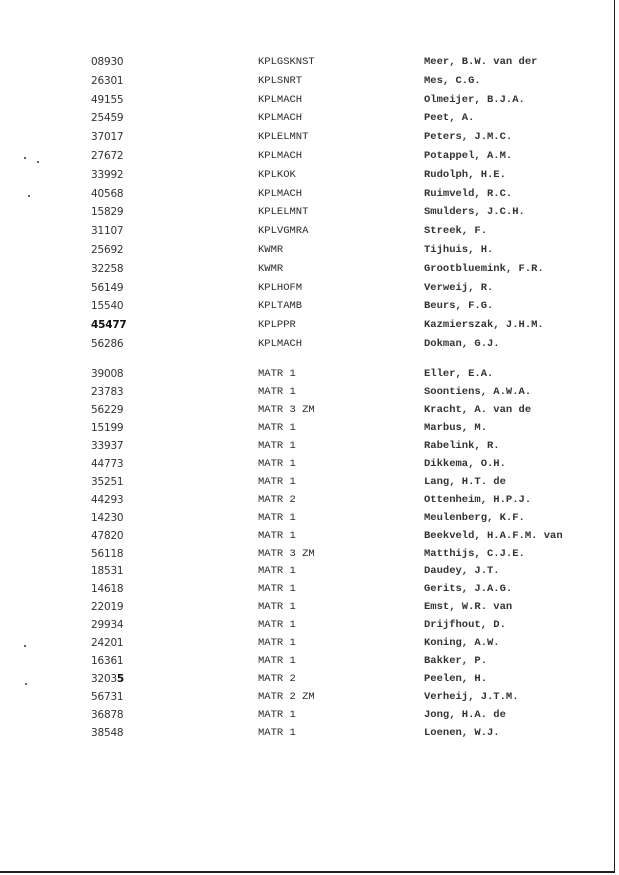 The height and width of the screenshot is (875, 619). Describe the element at coordinates (456, 679) in the screenshot. I see `name-cell: Peelen, H.` at that location.